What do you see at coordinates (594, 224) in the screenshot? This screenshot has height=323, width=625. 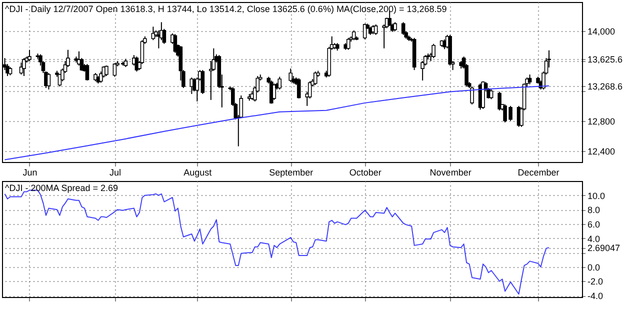 I see `y-tick-label: 6.0` at bounding box center [594, 224].